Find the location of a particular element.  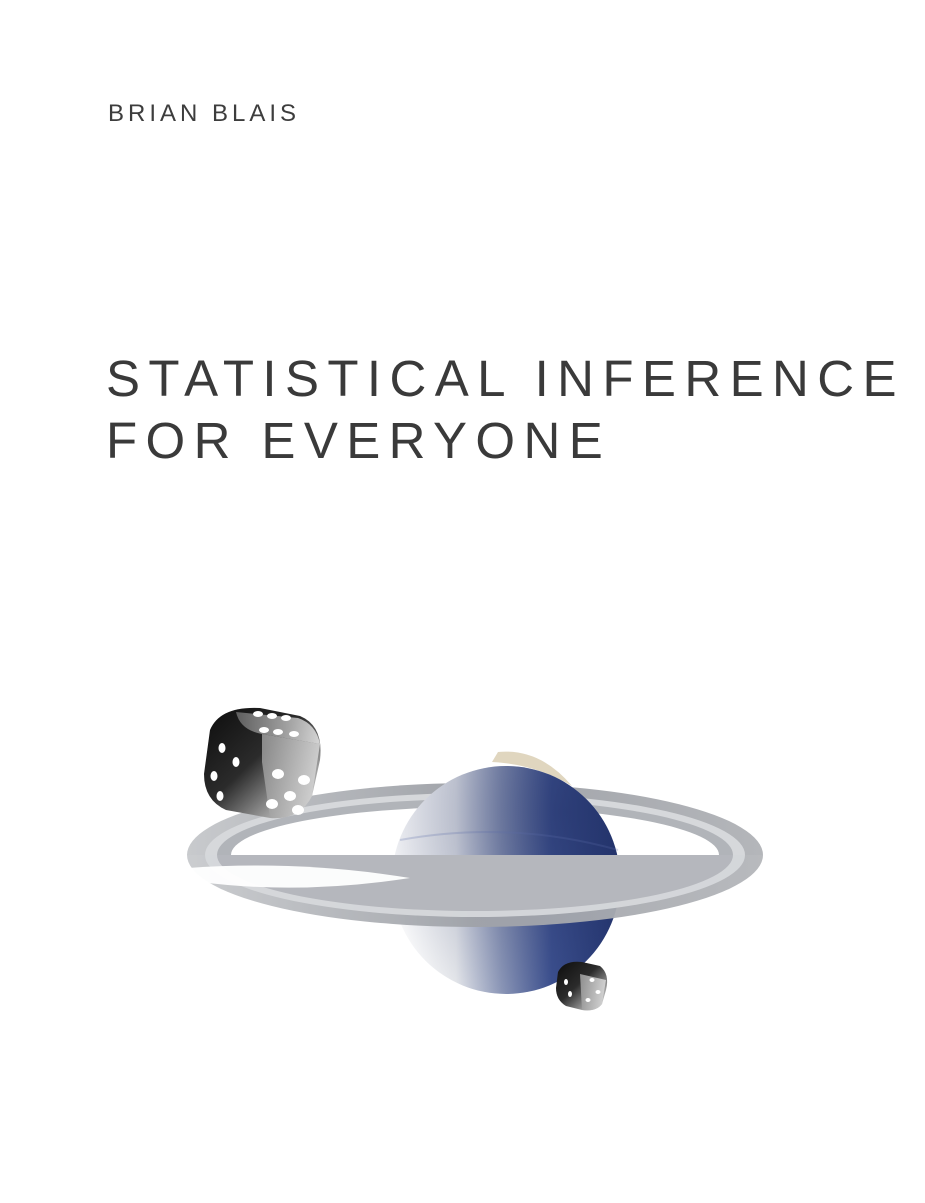

author-name: BRIAN BLAIS is located at coordinates (204, 113).